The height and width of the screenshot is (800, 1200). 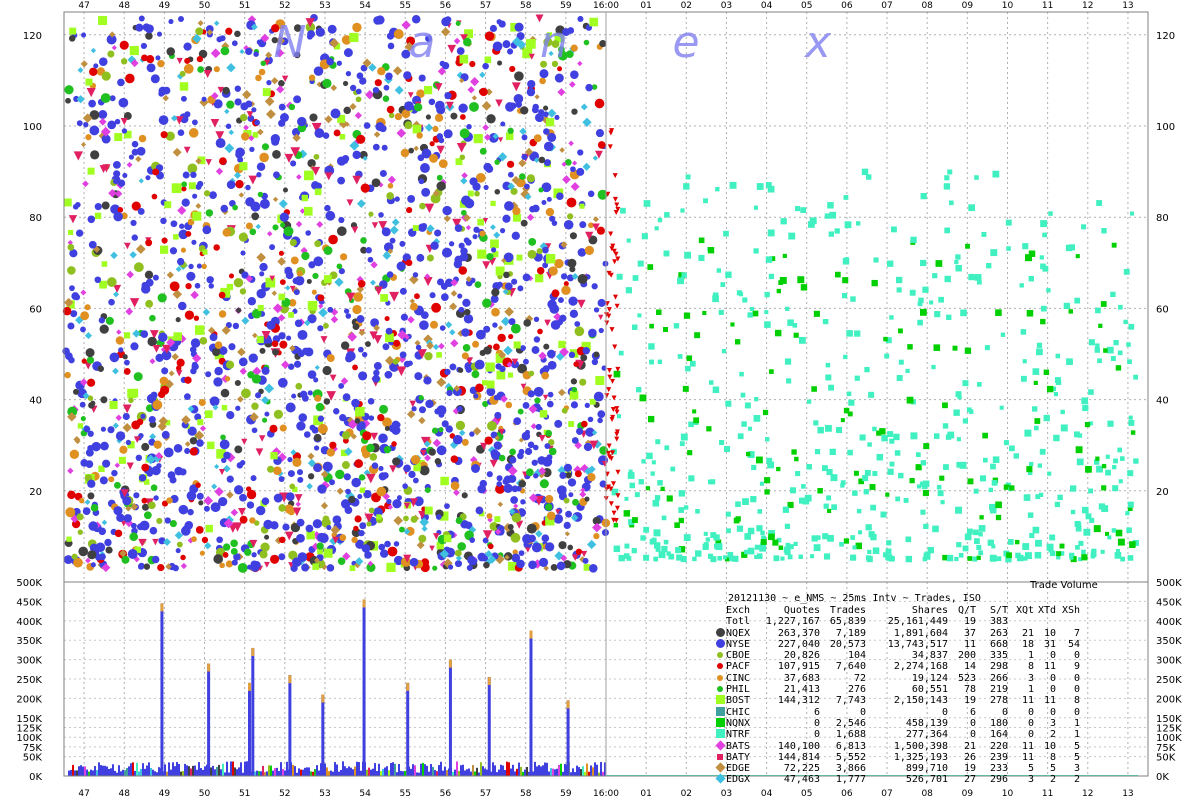 I want to click on phil-point, so click(x=435, y=568).